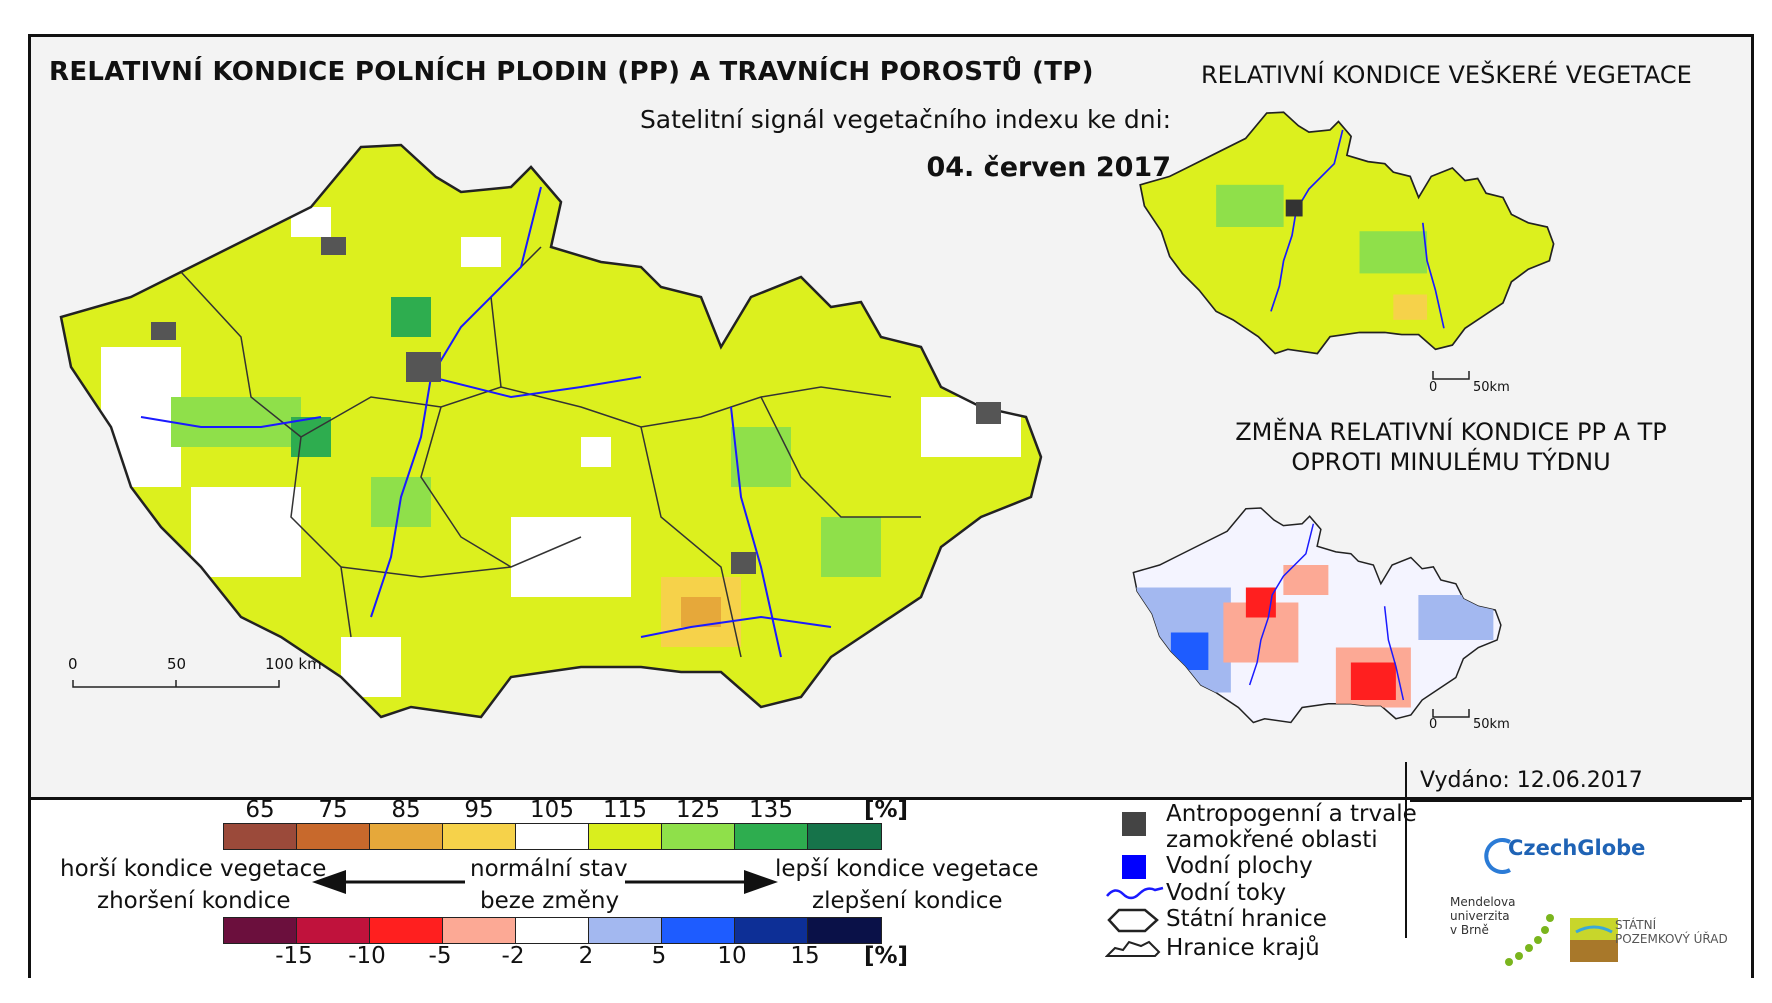 The image size is (1772, 1003). I want to click on mendel-logo: Mendelova univerzita v Brně, so click(1482, 916).